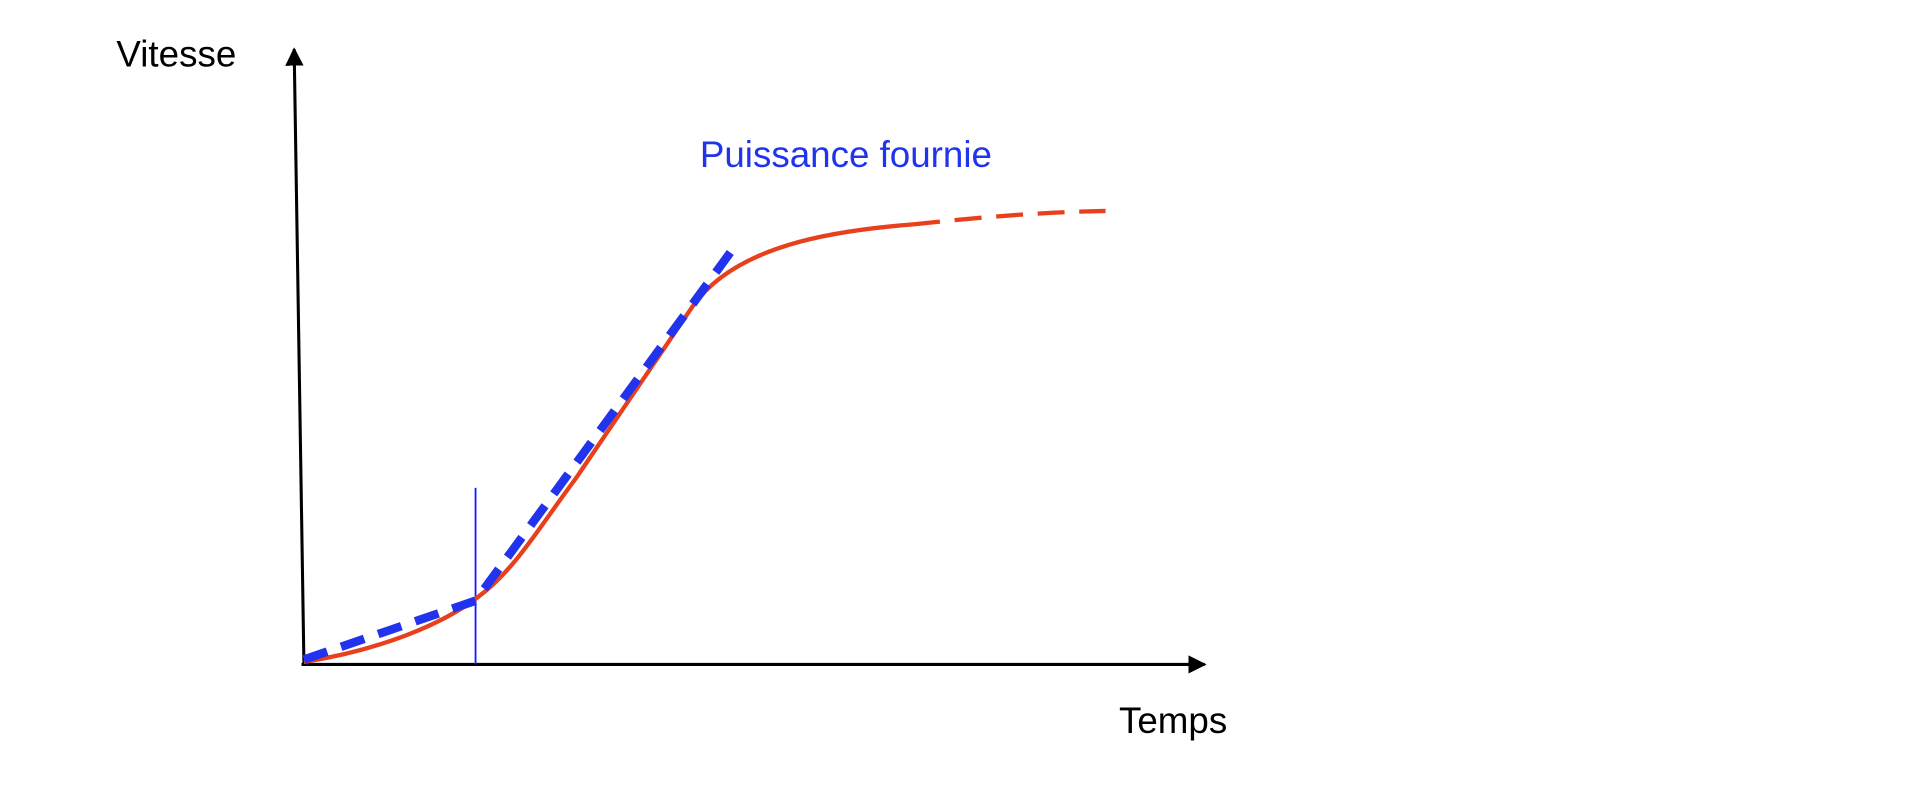 This screenshot has width=1912, height=792. I want to click on y-axis-label: Vitesse, so click(176, 53).